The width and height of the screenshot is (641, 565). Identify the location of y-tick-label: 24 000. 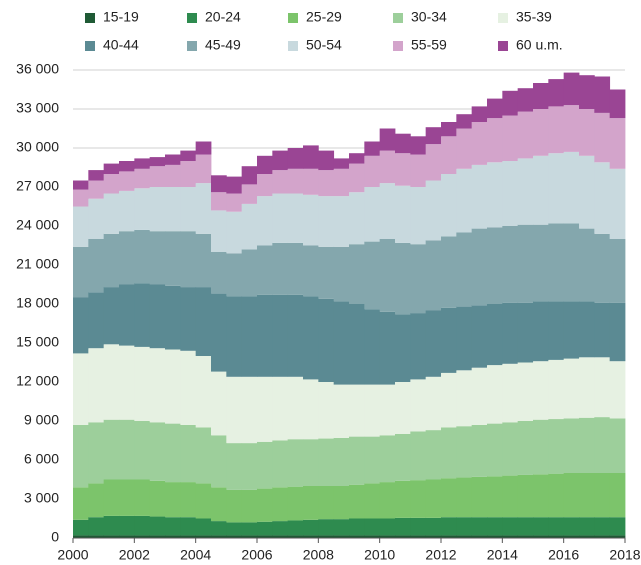
(37, 225).